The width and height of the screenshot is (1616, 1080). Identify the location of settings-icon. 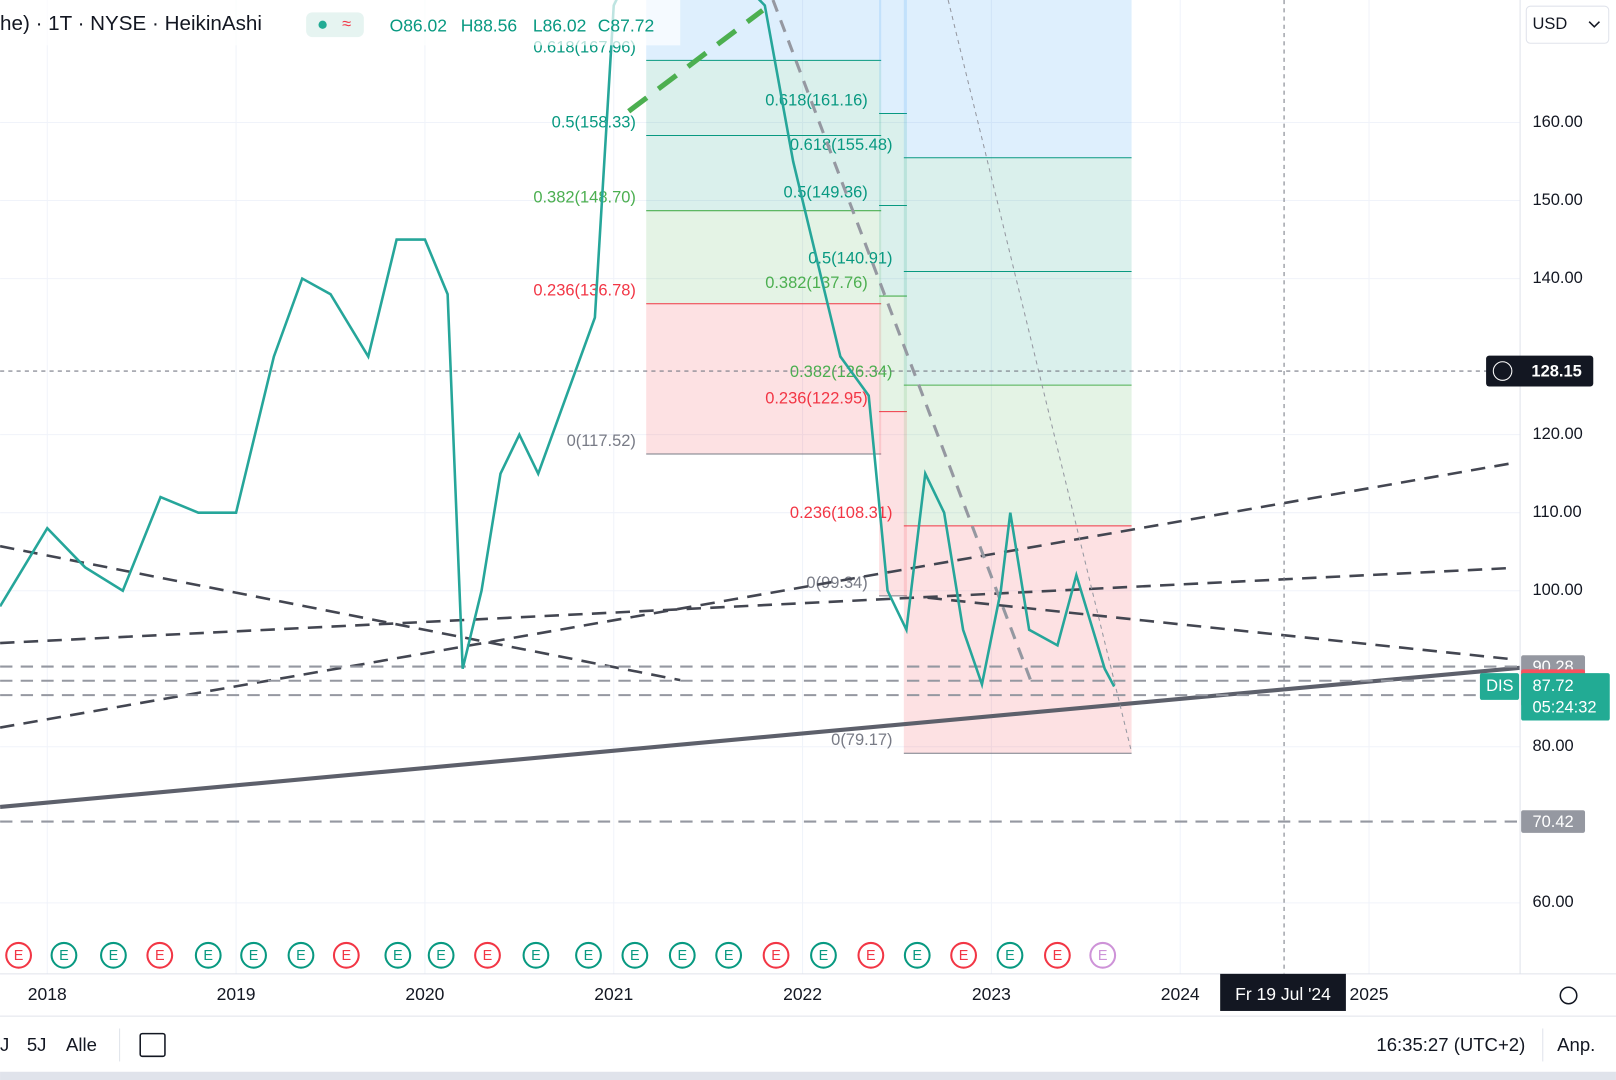
(1568, 995).